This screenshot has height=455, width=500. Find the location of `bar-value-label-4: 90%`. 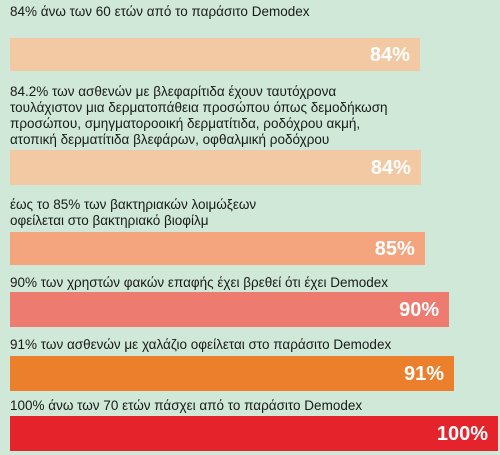

bar-value-label-4: 90% is located at coordinates (419, 309).